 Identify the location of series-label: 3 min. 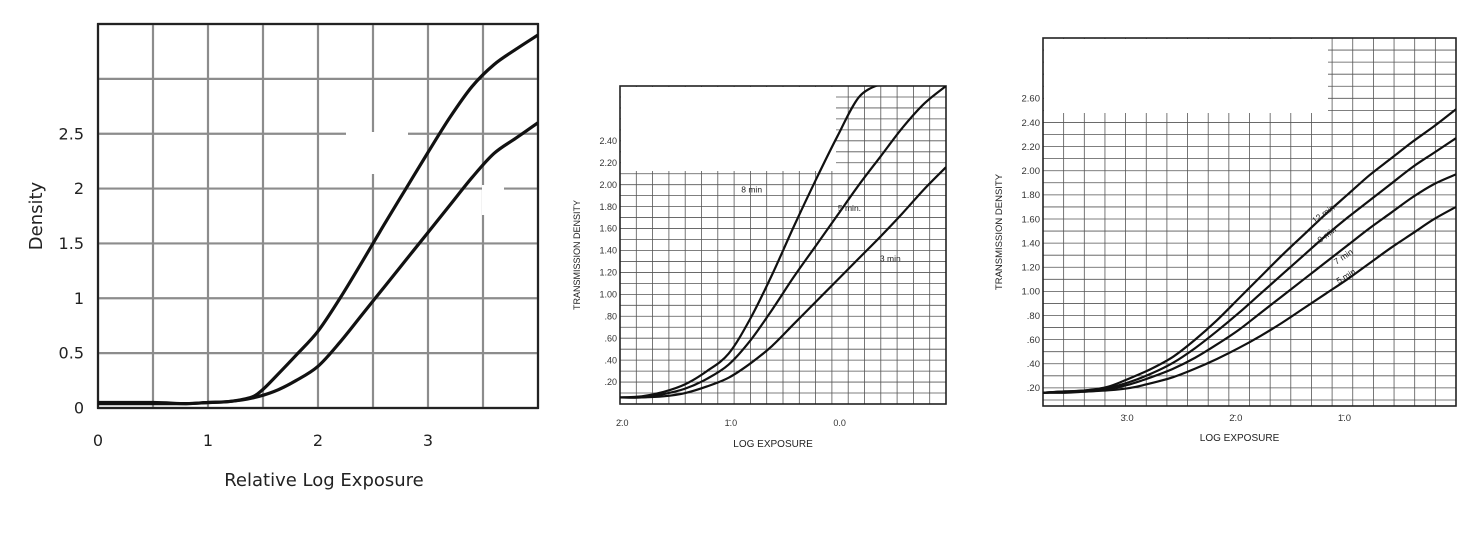
(890, 258).